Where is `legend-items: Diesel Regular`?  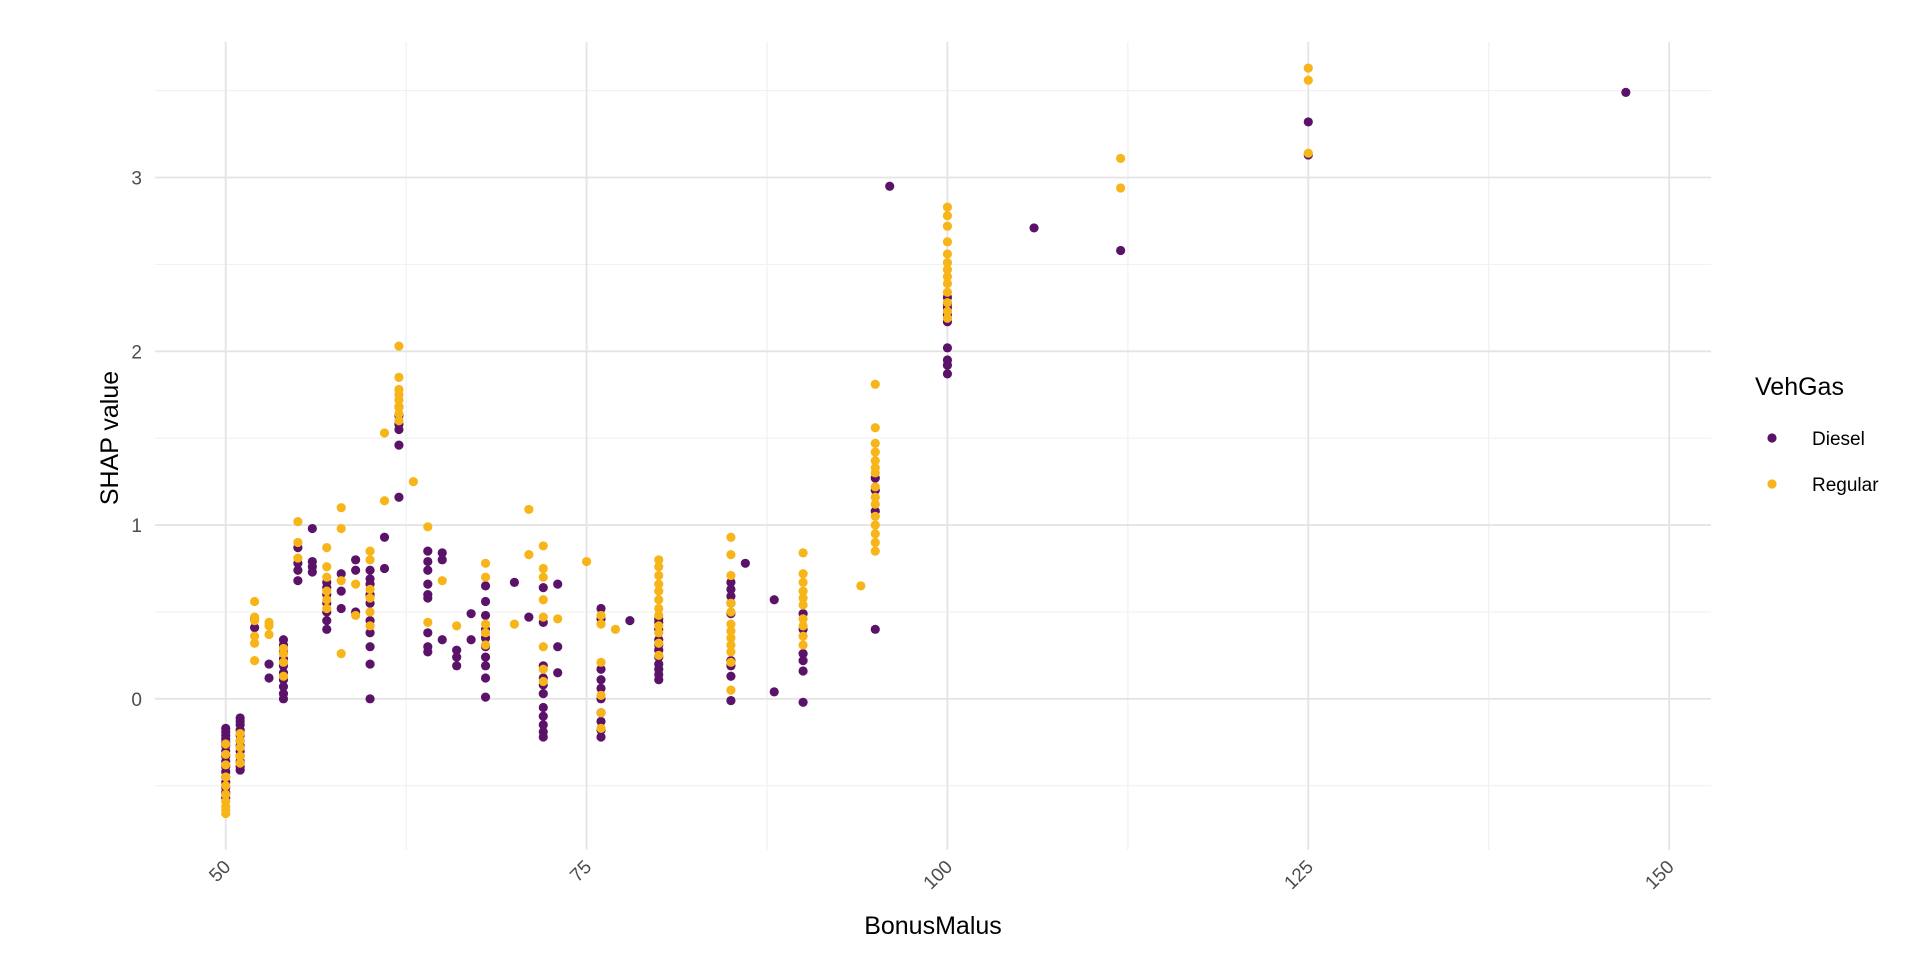 legend-items: Diesel Regular is located at coordinates (1823, 462).